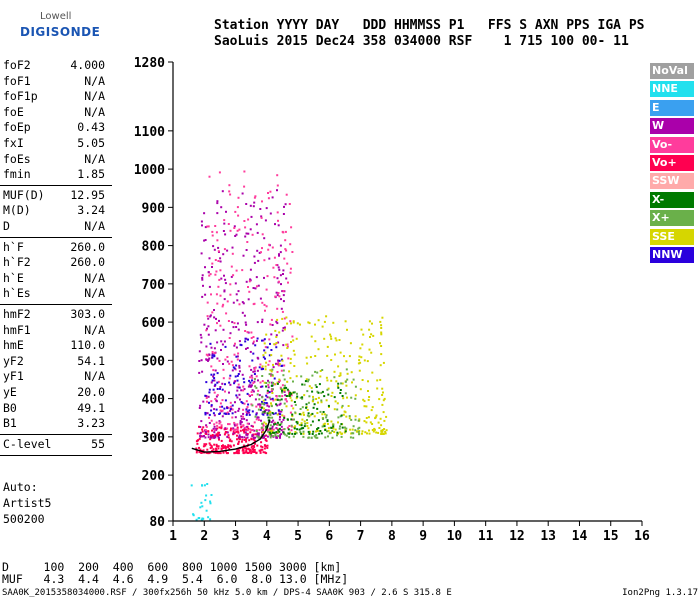  Describe the element at coordinates (6, 226) in the screenshot. I see `param-name: D` at that location.